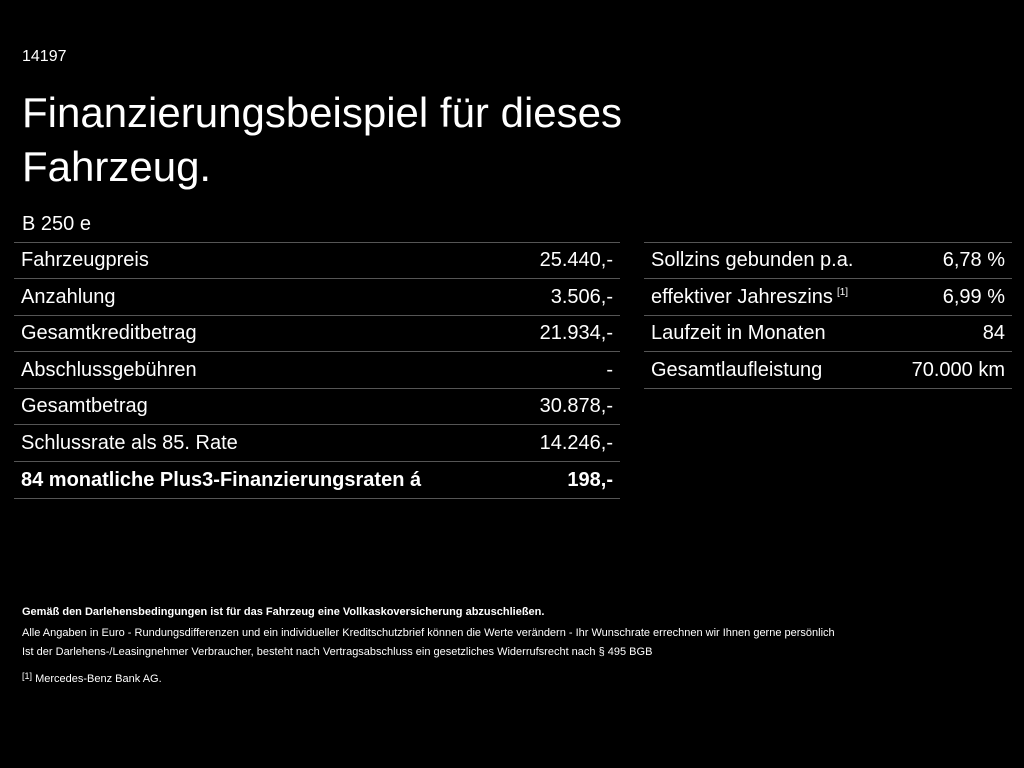 Image resolution: width=1024 pixels, height=768 pixels. I want to click on row-label: Gesamtlaufleistung, so click(736, 370).